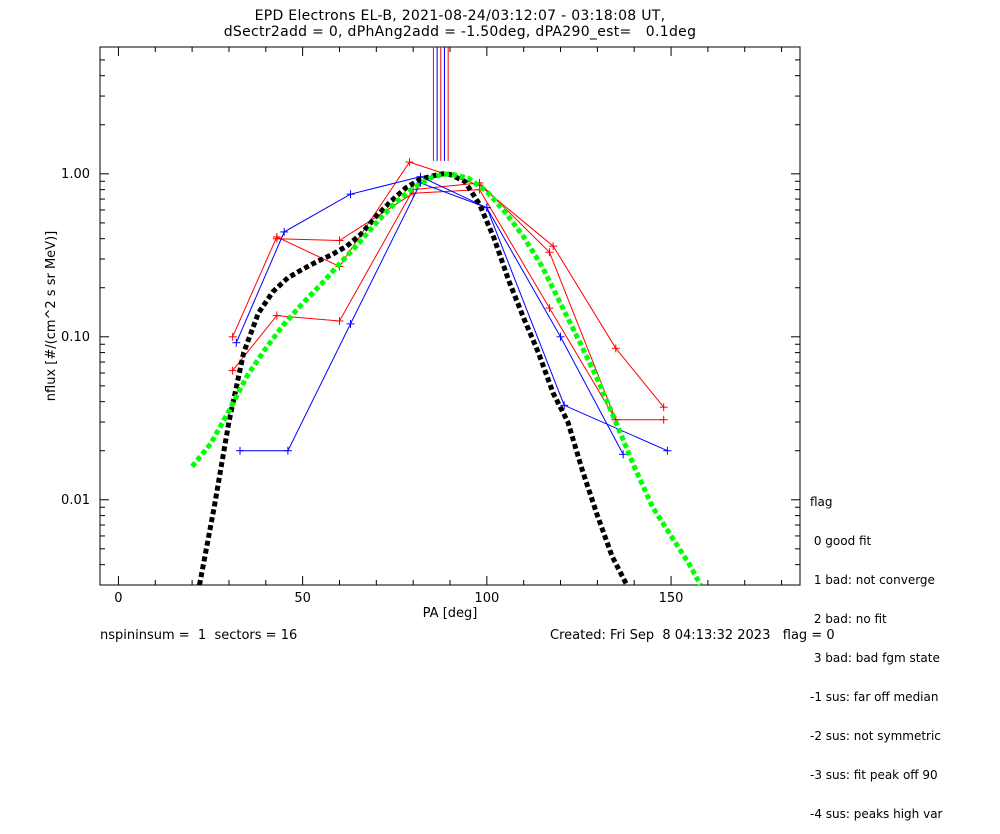 This screenshot has height=834, width=1000. Describe the element at coordinates (302, 598) in the screenshot. I see `x-tick-label: 50` at that location.